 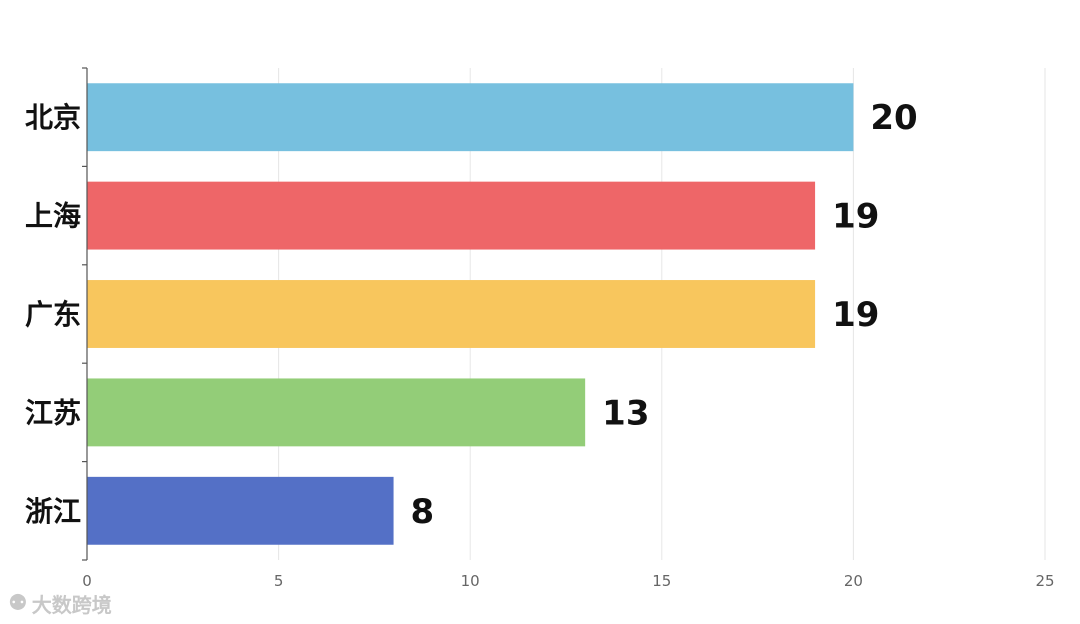 I want to click on category-label: 浙江, so click(x=53, y=511).